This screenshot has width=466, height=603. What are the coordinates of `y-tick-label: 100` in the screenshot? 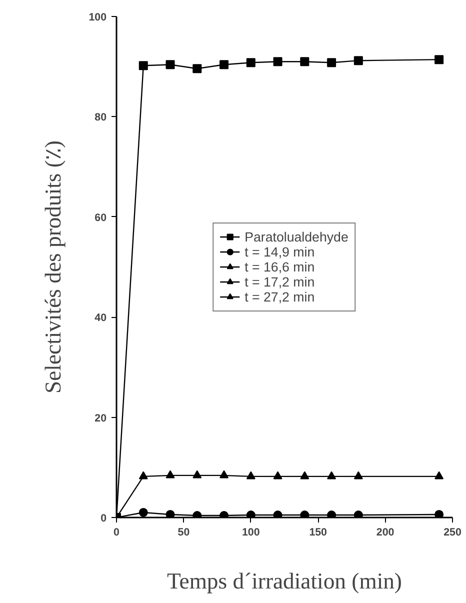 It's located at (97, 18).